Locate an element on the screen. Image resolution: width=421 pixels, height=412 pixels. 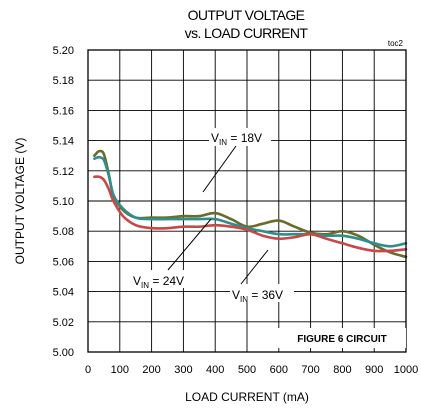
x-tick-label: 800 is located at coordinates (342, 370).